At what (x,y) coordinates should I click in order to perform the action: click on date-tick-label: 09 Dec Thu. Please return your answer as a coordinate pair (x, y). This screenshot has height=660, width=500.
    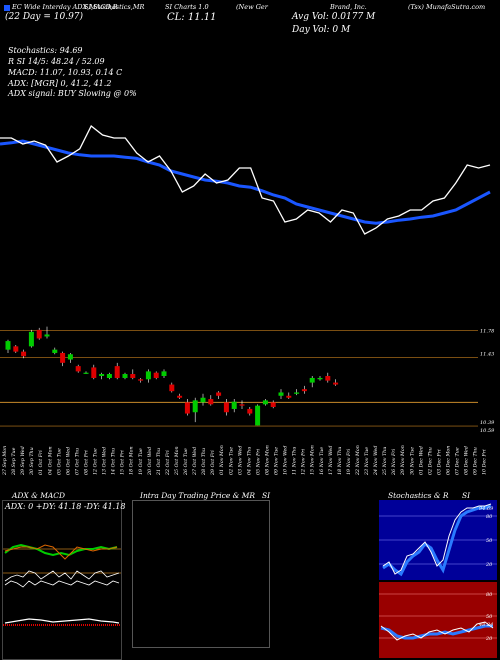
    Looking at the image, I should click on (476, 461).